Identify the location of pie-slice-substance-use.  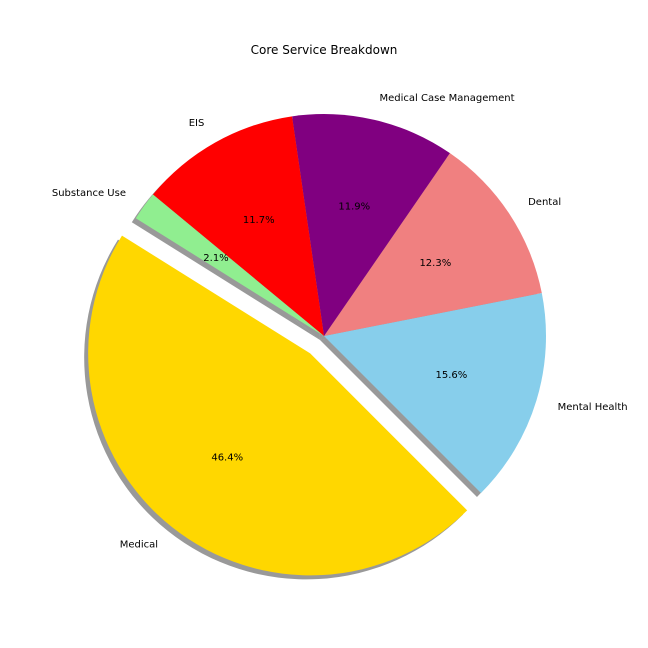
(229, 265).